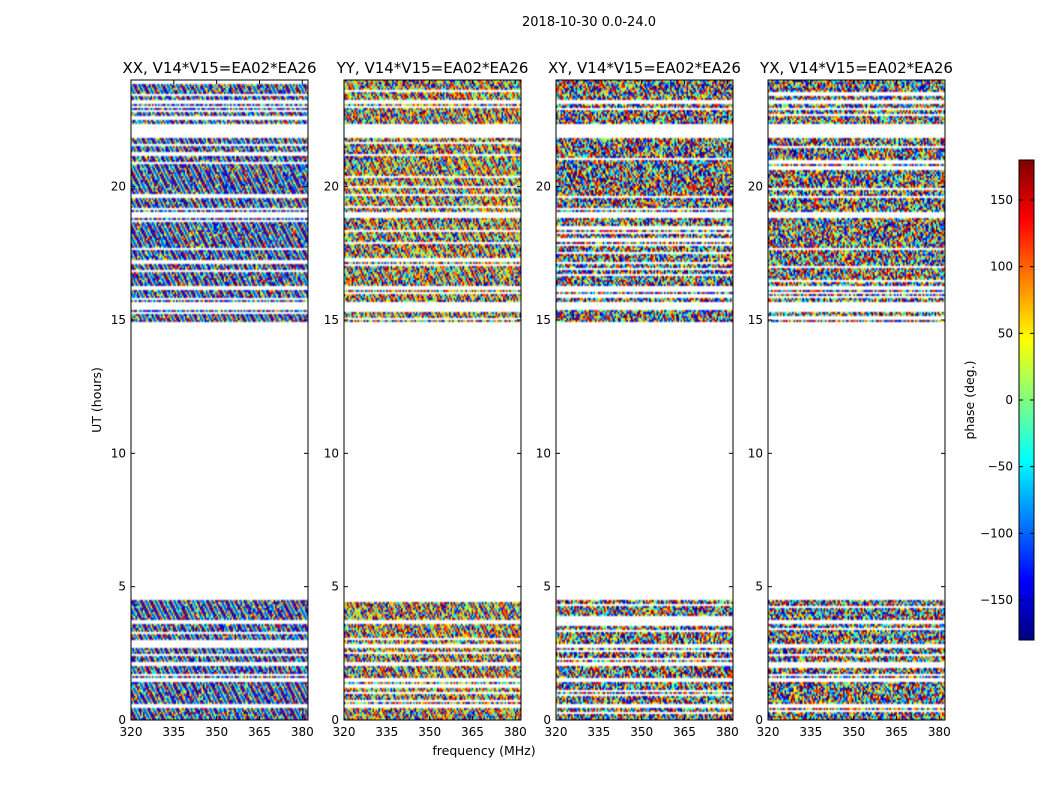  Describe the element at coordinates (1000, 467) in the screenshot. I see `colorbar-tick-label: −50` at that location.